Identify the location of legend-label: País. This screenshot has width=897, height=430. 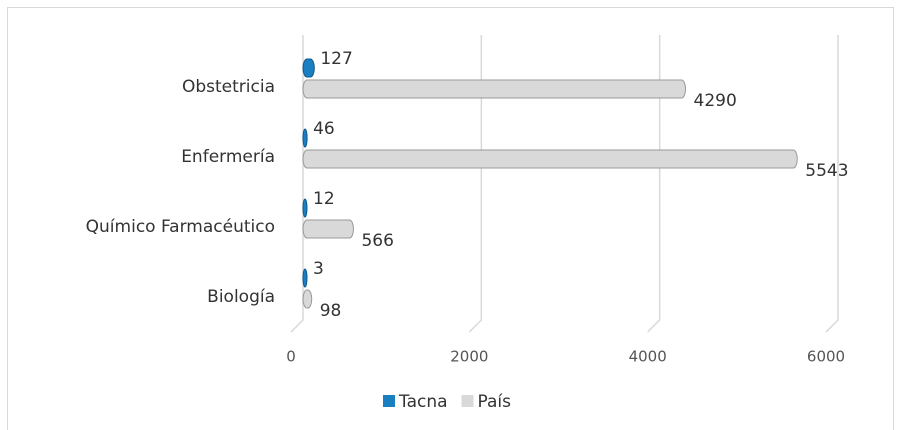
(495, 402).